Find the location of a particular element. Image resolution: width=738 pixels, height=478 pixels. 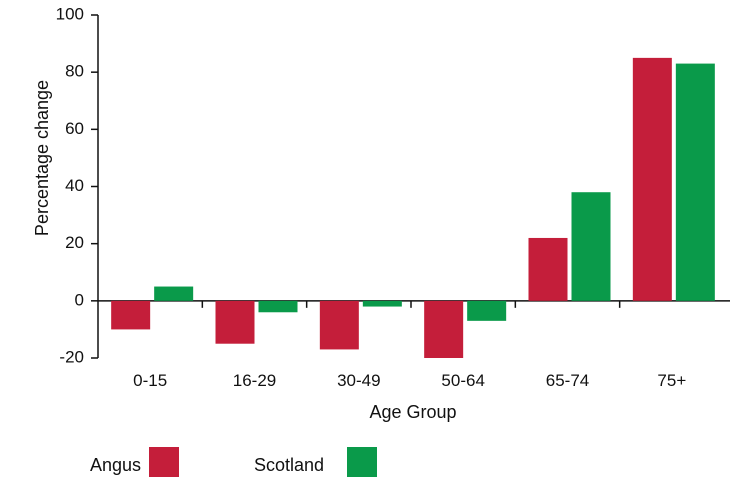

x-tick-label: 0-15 is located at coordinates (150, 380).